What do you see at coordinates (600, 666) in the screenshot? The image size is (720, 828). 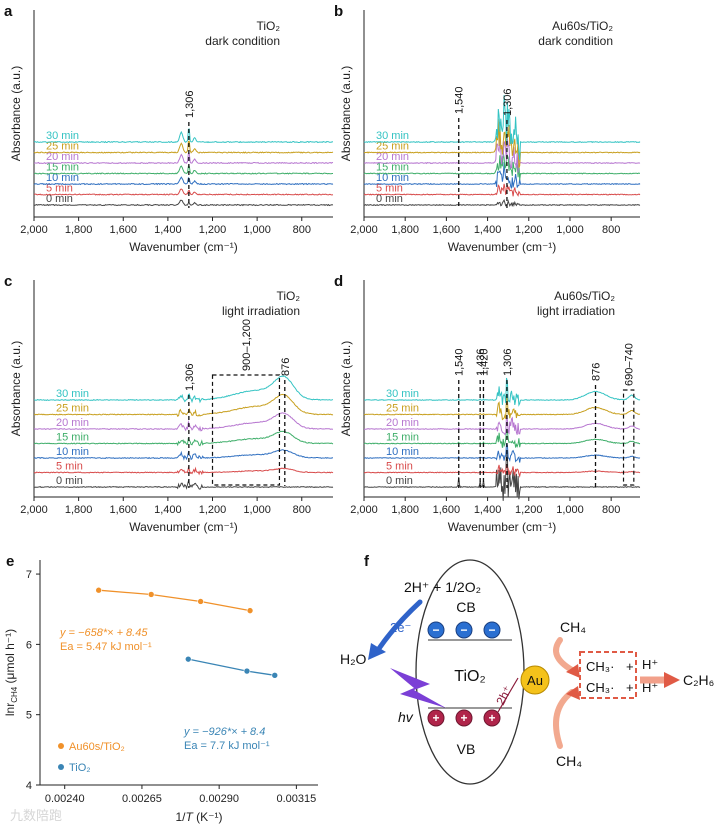 I see `methyl-radical-label: CH₃·` at bounding box center [600, 666].